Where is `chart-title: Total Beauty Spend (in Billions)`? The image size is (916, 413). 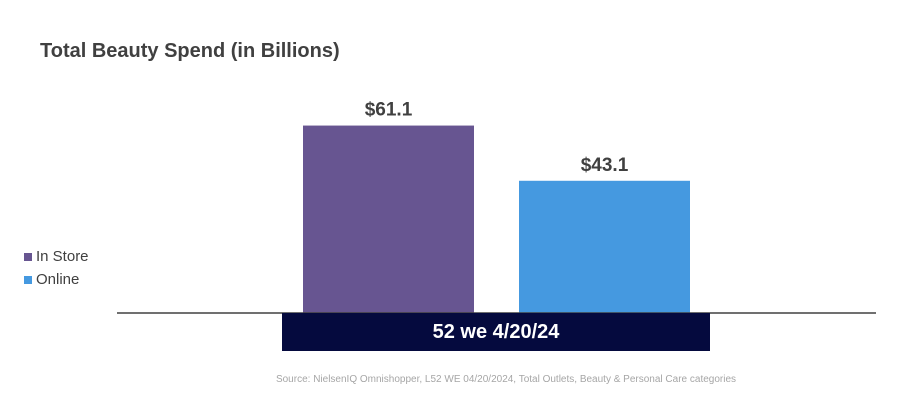 chart-title: Total Beauty Spend (in Billions) is located at coordinates (190, 51).